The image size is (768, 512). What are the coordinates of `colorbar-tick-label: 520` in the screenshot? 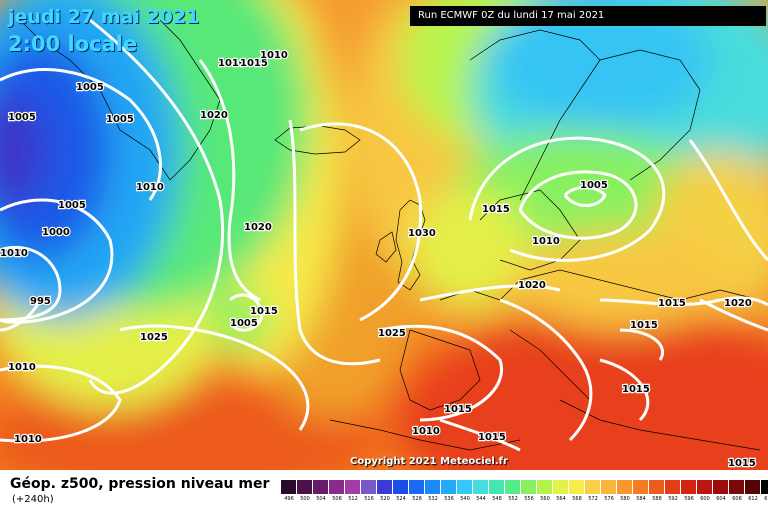 It's located at (385, 499).